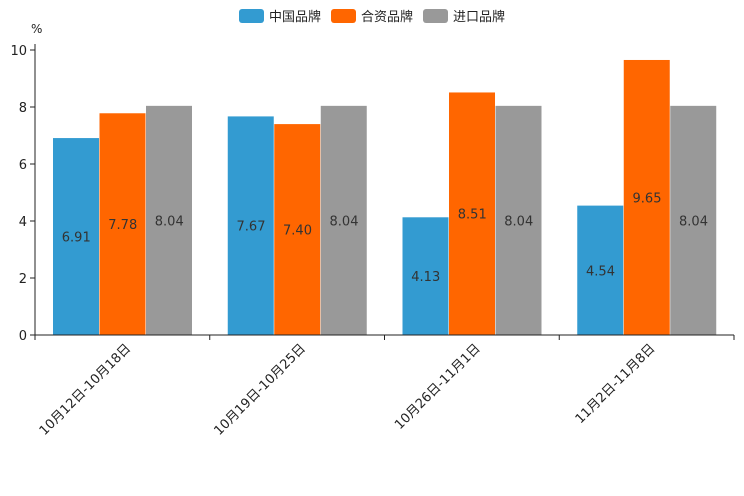  What do you see at coordinates (23, 165) in the screenshot?
I see `y-tick-label: 6` at bounding box center [23, 165].